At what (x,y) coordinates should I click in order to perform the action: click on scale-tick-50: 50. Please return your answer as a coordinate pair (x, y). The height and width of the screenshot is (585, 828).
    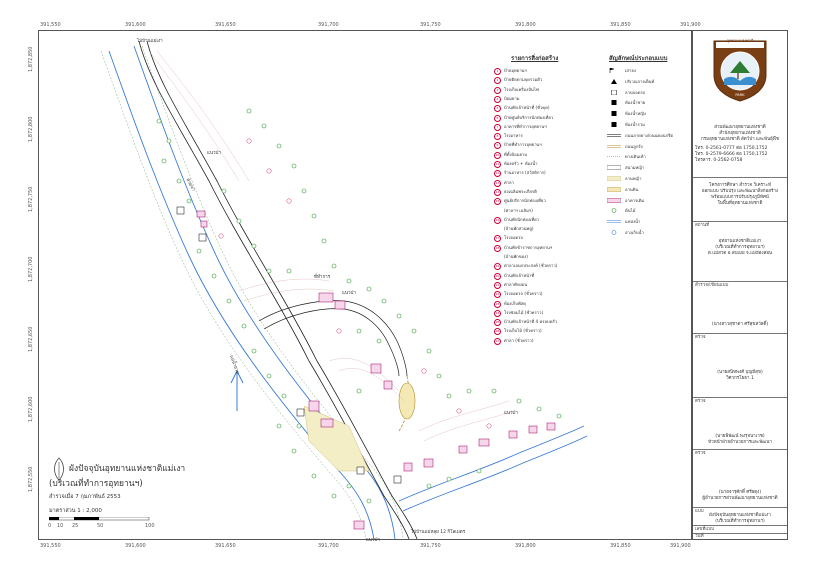
    Looking at the image, I should click on (100, 526).